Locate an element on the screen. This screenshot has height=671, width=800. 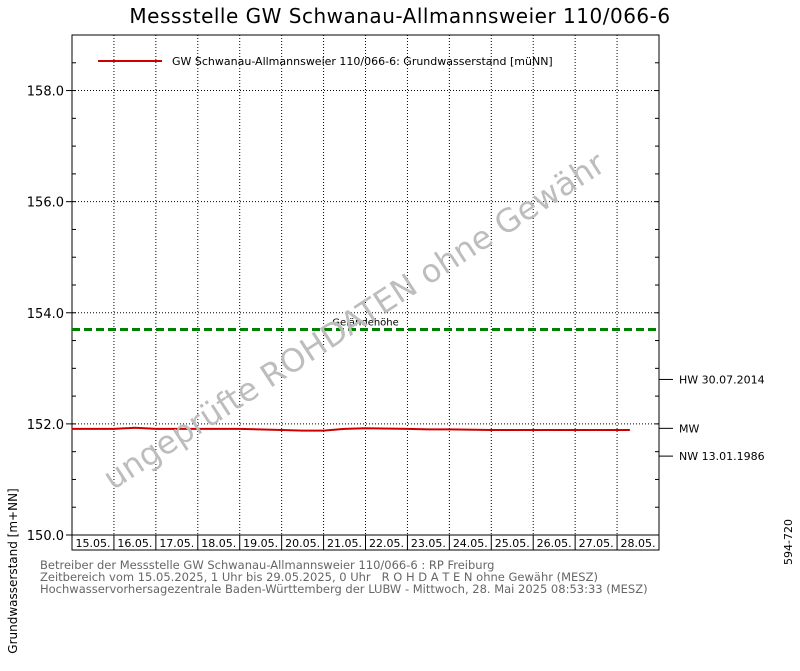
x-tick-label: 16.05. is located at coordinates (134, 543).